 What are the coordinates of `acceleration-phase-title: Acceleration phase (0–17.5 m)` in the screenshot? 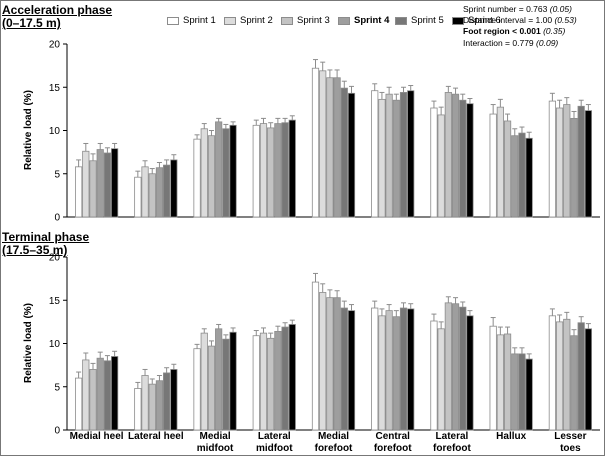 It's located at (57, 17).